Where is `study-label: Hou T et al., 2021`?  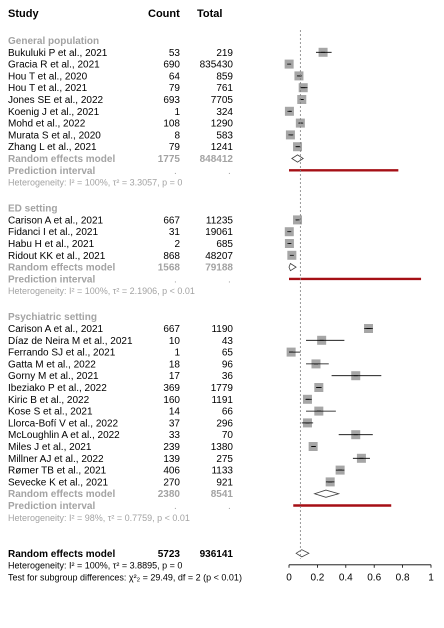 study-label: Hou T et al., 2021 is located at coordinates (48, 88).